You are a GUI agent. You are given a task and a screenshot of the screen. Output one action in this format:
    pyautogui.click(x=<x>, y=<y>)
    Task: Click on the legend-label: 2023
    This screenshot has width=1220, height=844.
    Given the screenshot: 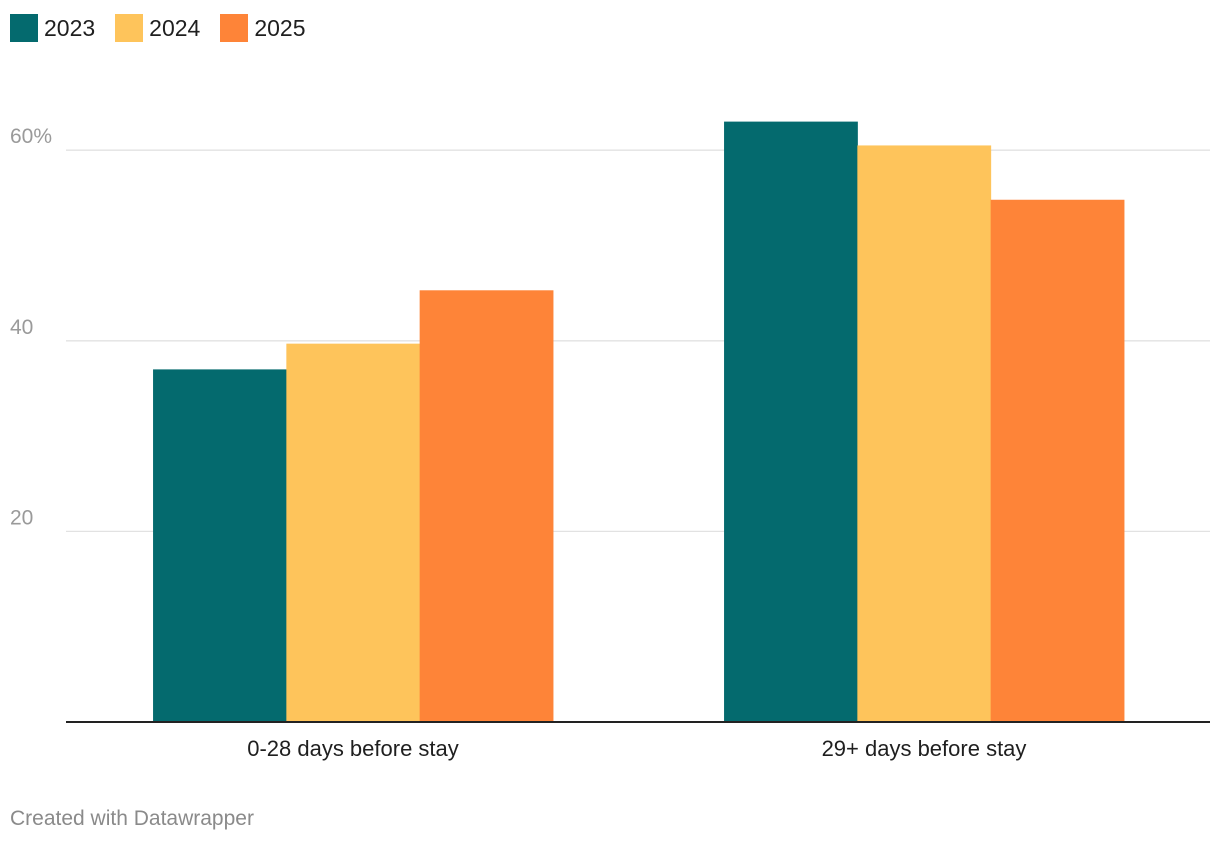 What is the action you would take?
    pyautogui.click(x=70, y=28)
    